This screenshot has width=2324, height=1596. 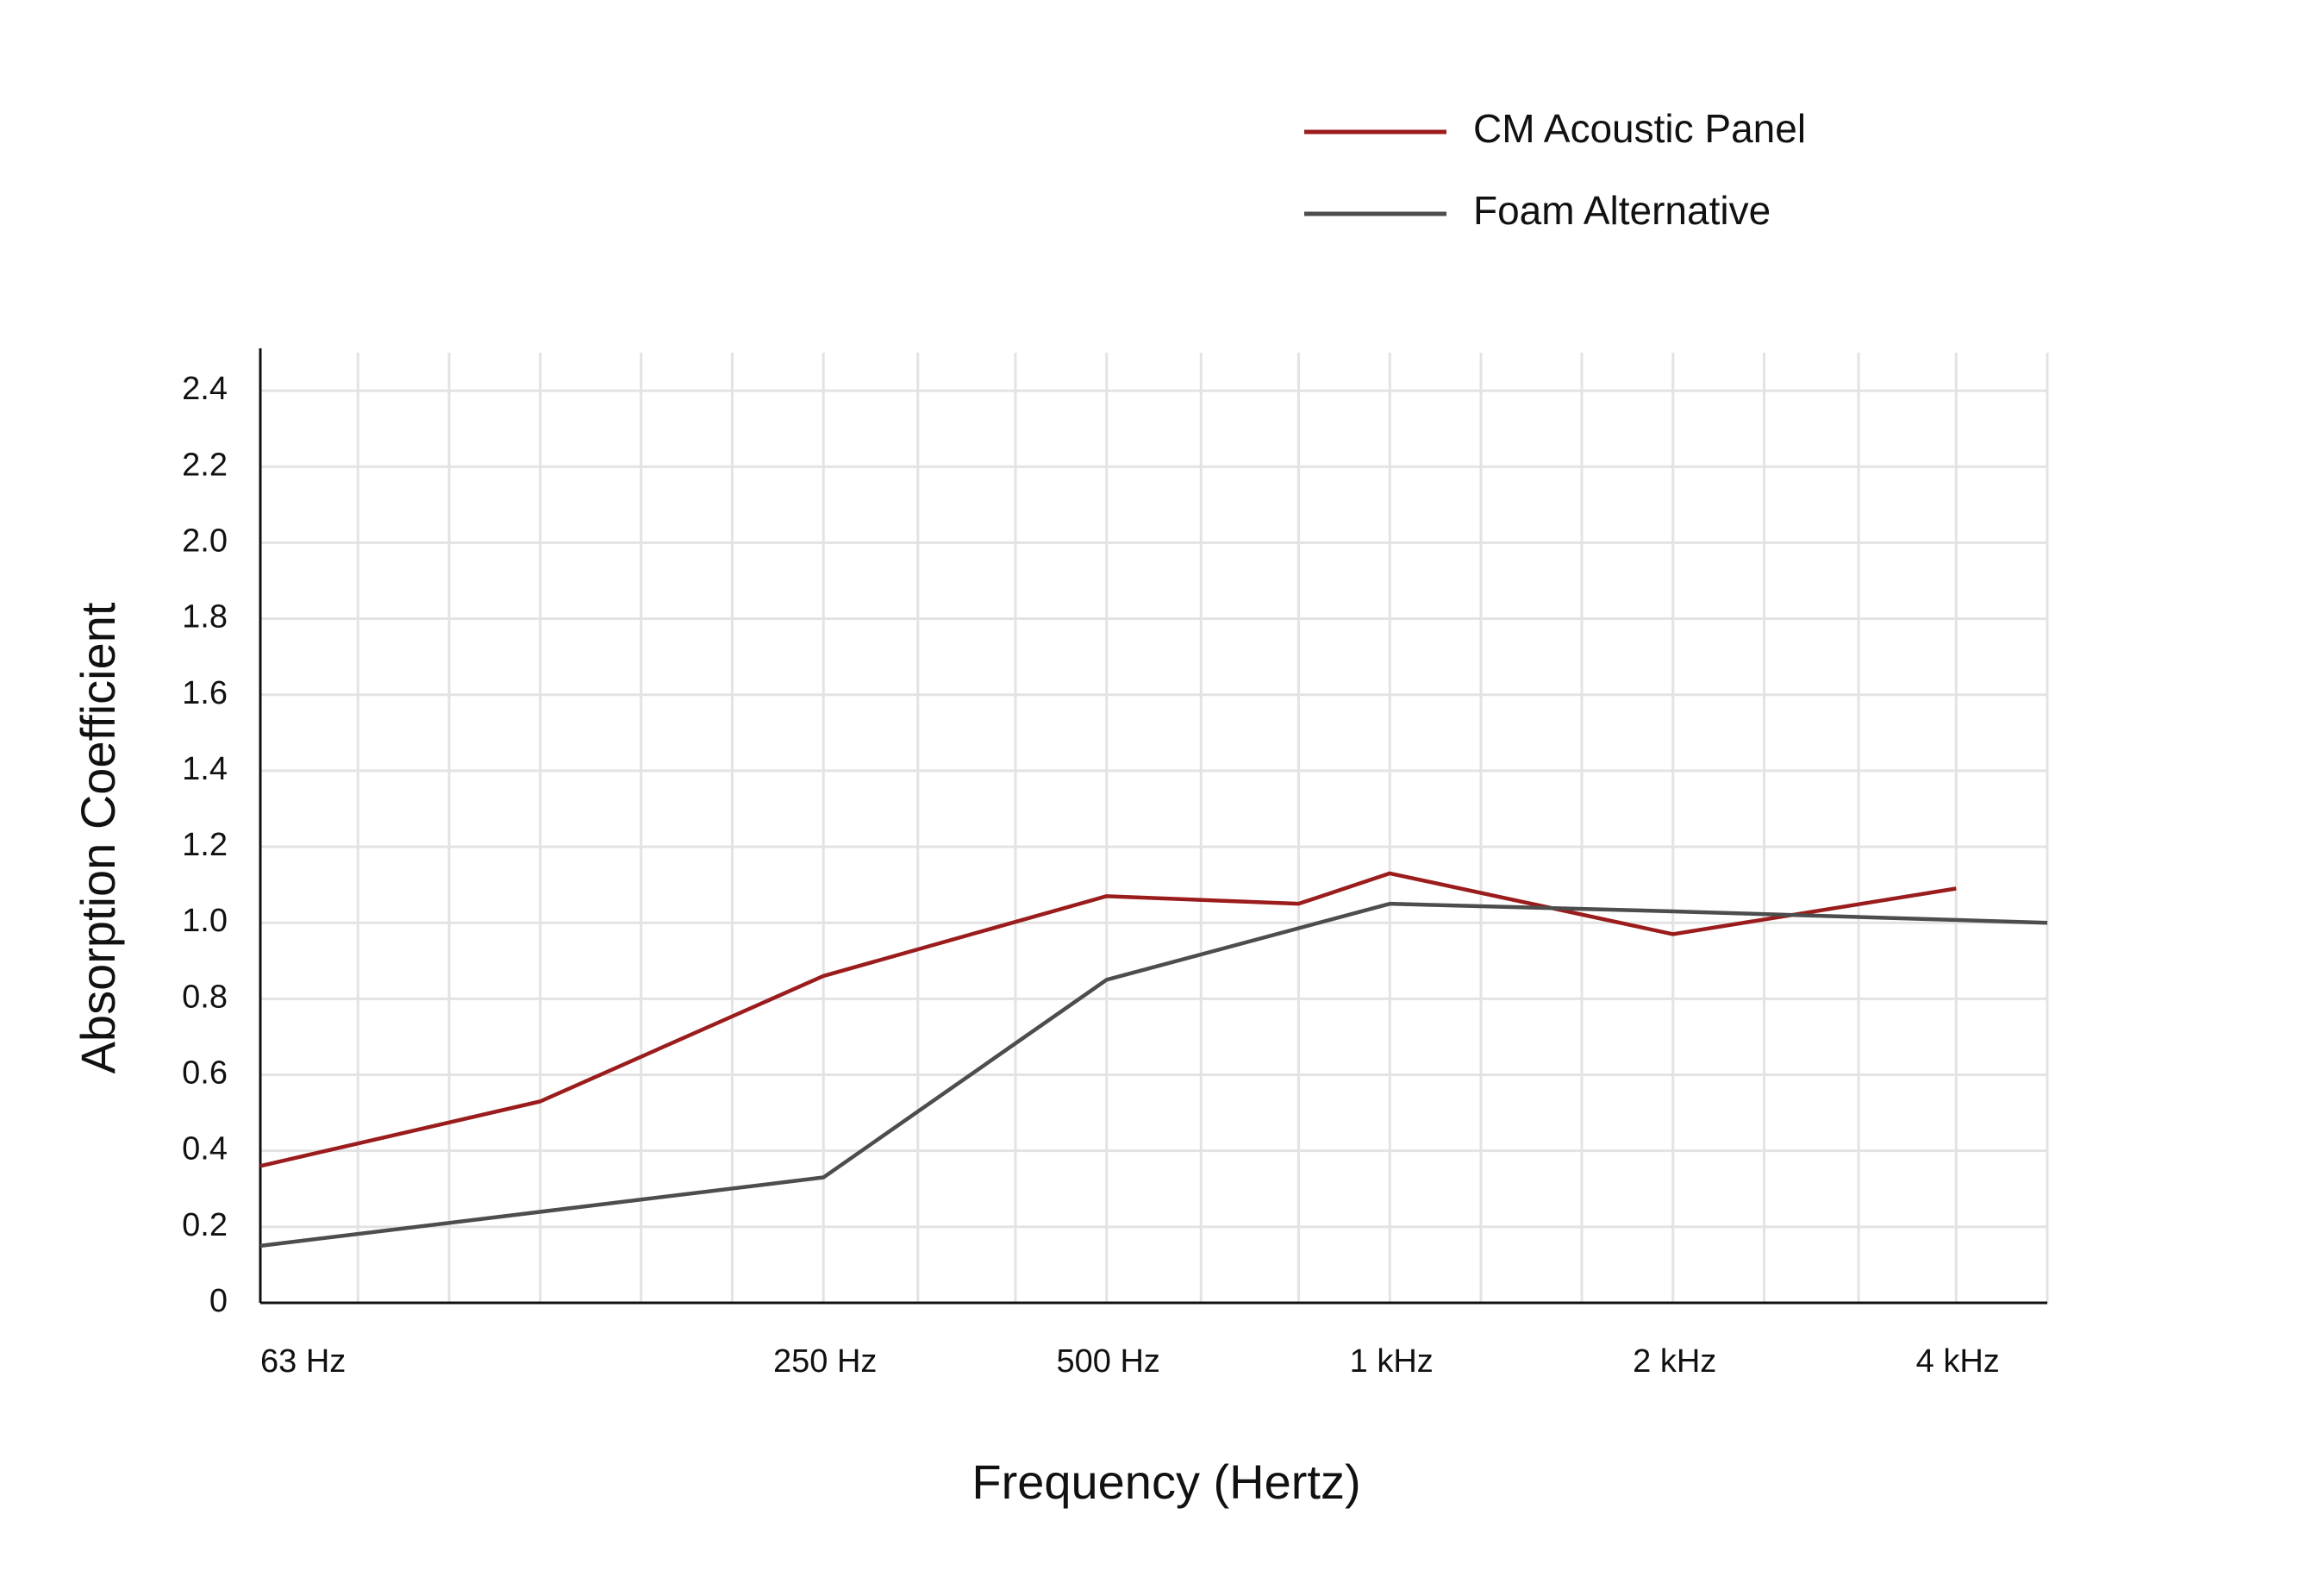 What do you see at coordinates (1392, 1361) in the screenshot?
I see `x-tick-label: 1 kHz` at bounding box center [1392, 1361].